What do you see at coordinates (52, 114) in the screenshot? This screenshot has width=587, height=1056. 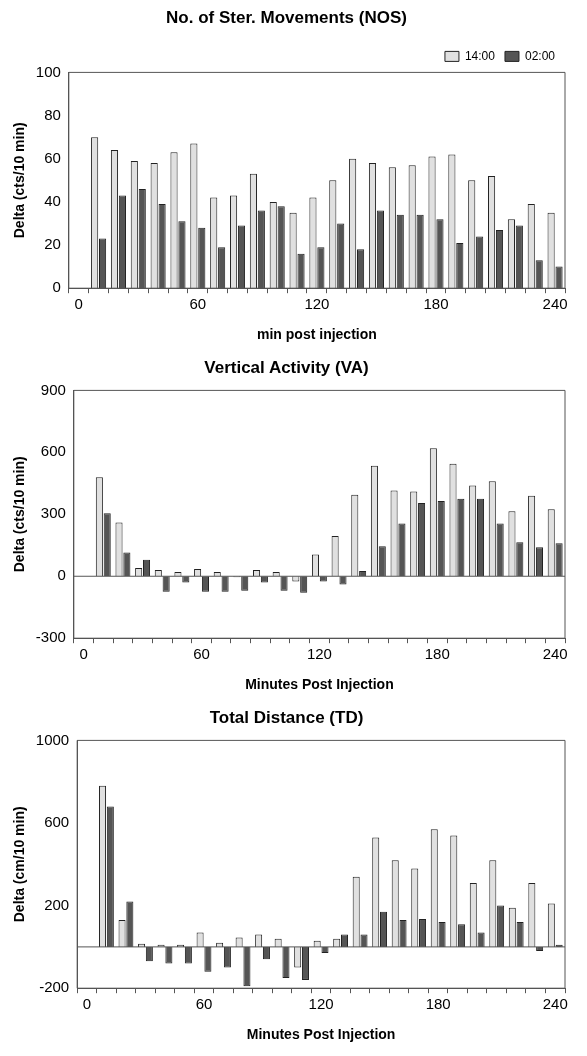 I see `y-tick-label: 80` at bounding box center [52, 114].